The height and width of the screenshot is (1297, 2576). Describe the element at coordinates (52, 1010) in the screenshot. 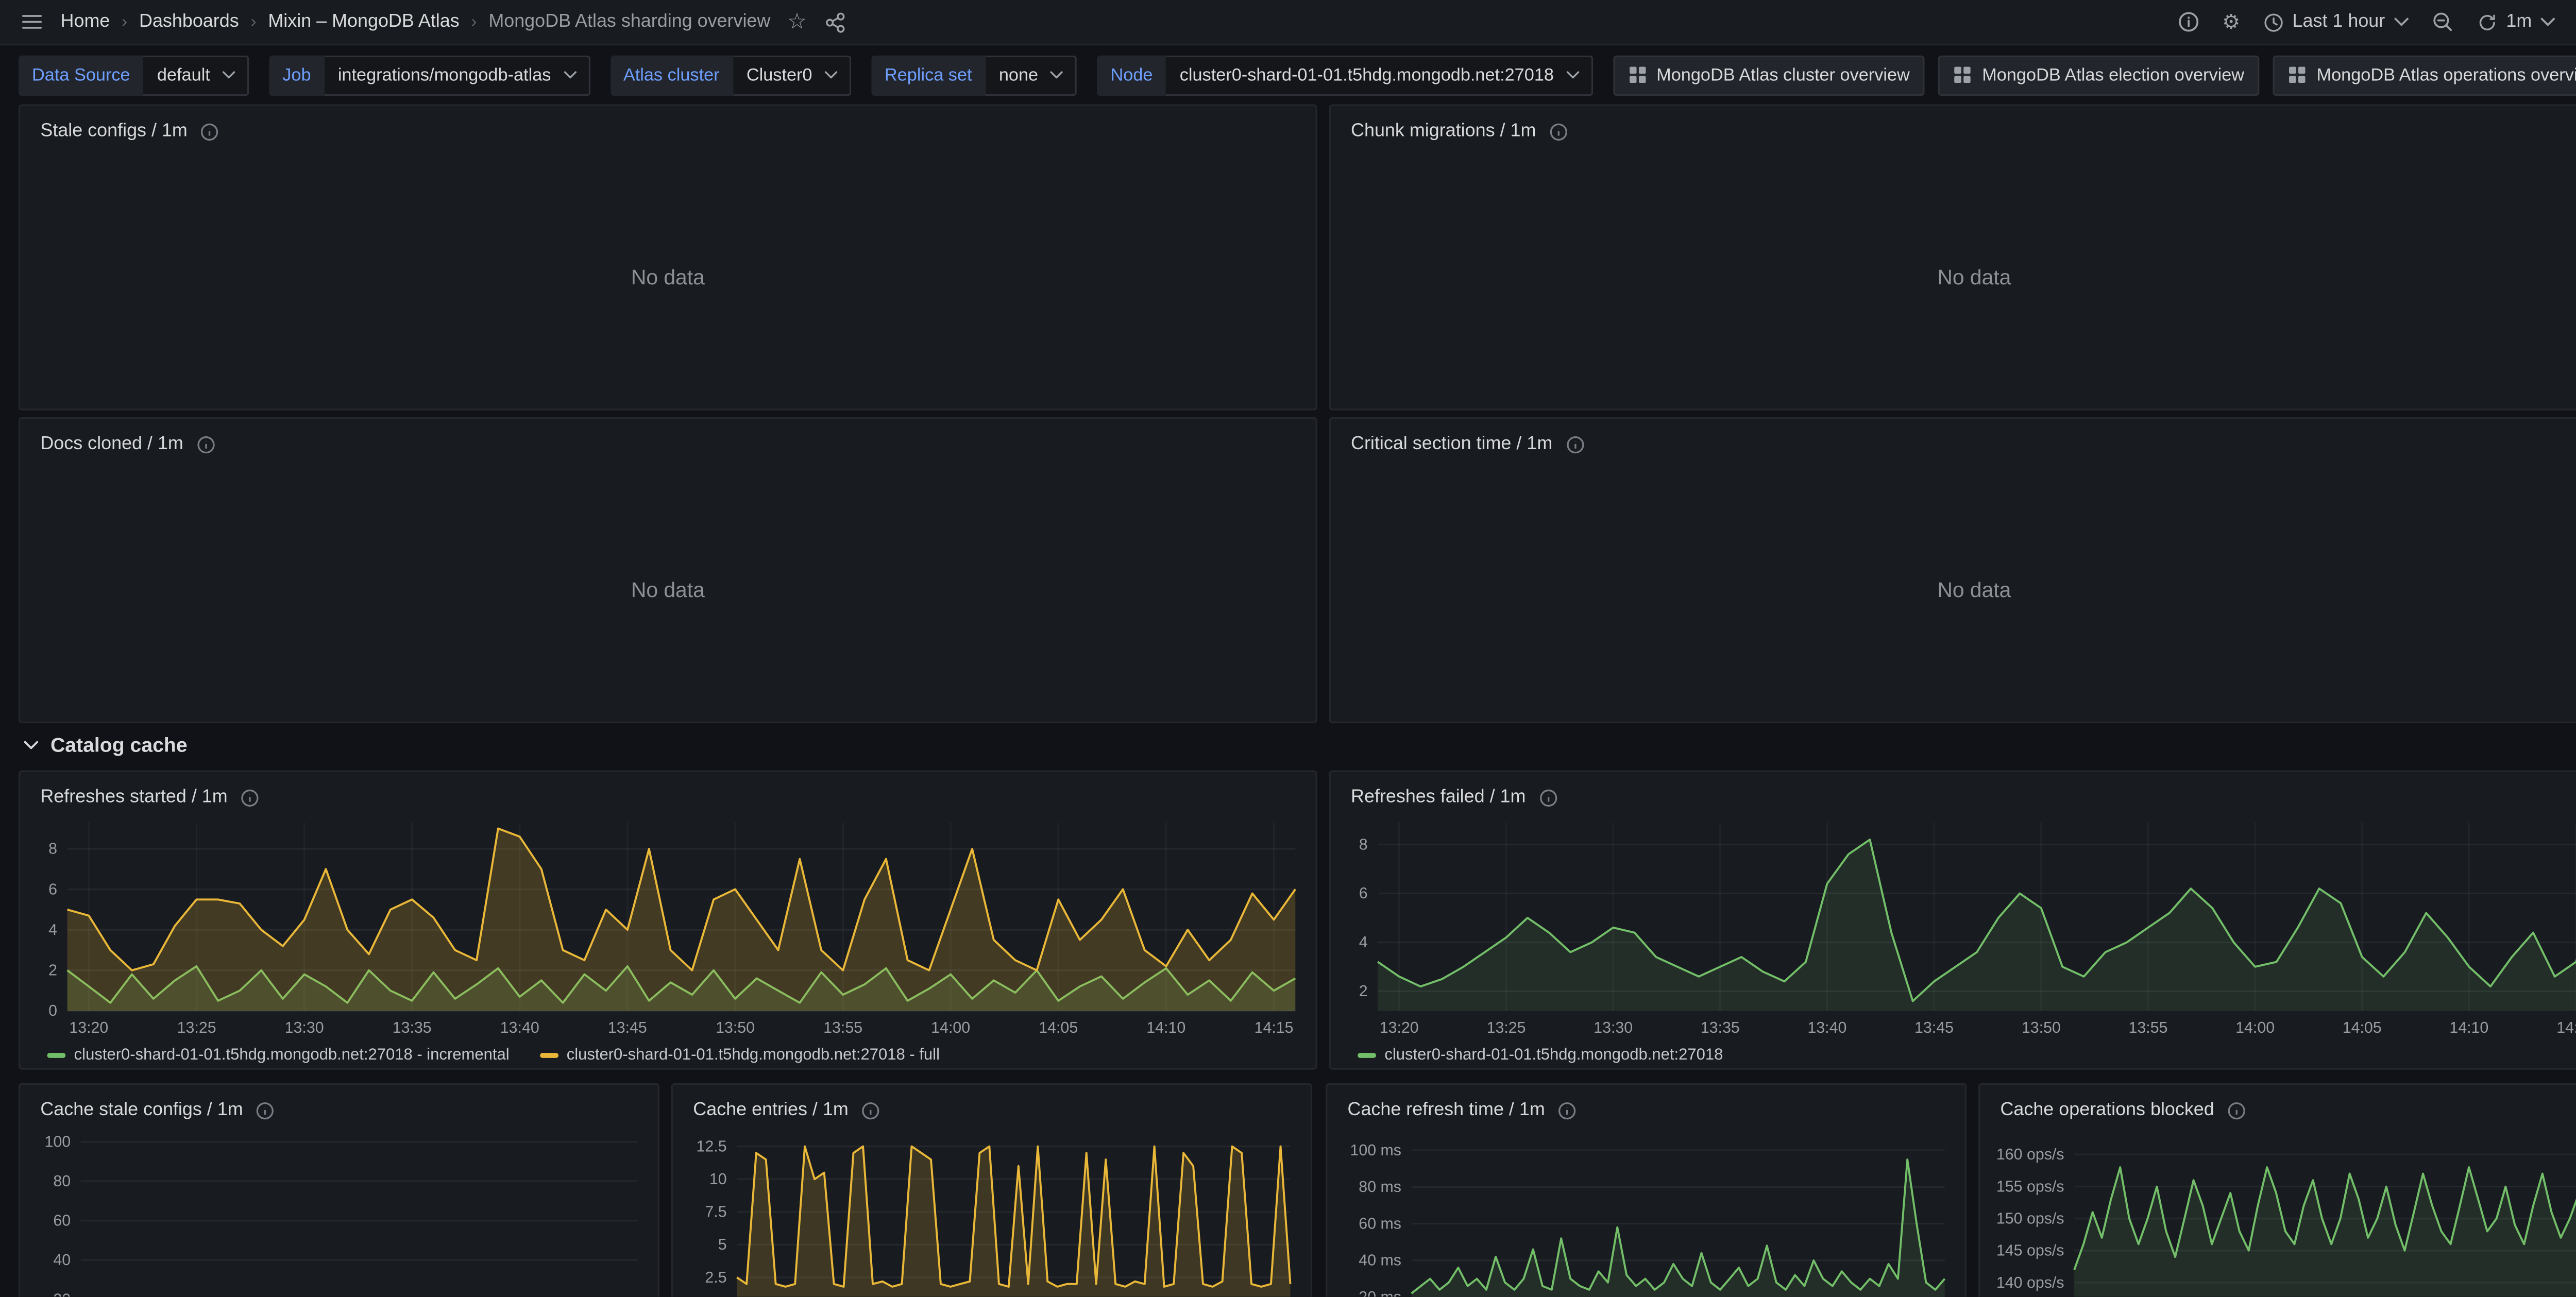

I see `svg-text: 0` at that location.